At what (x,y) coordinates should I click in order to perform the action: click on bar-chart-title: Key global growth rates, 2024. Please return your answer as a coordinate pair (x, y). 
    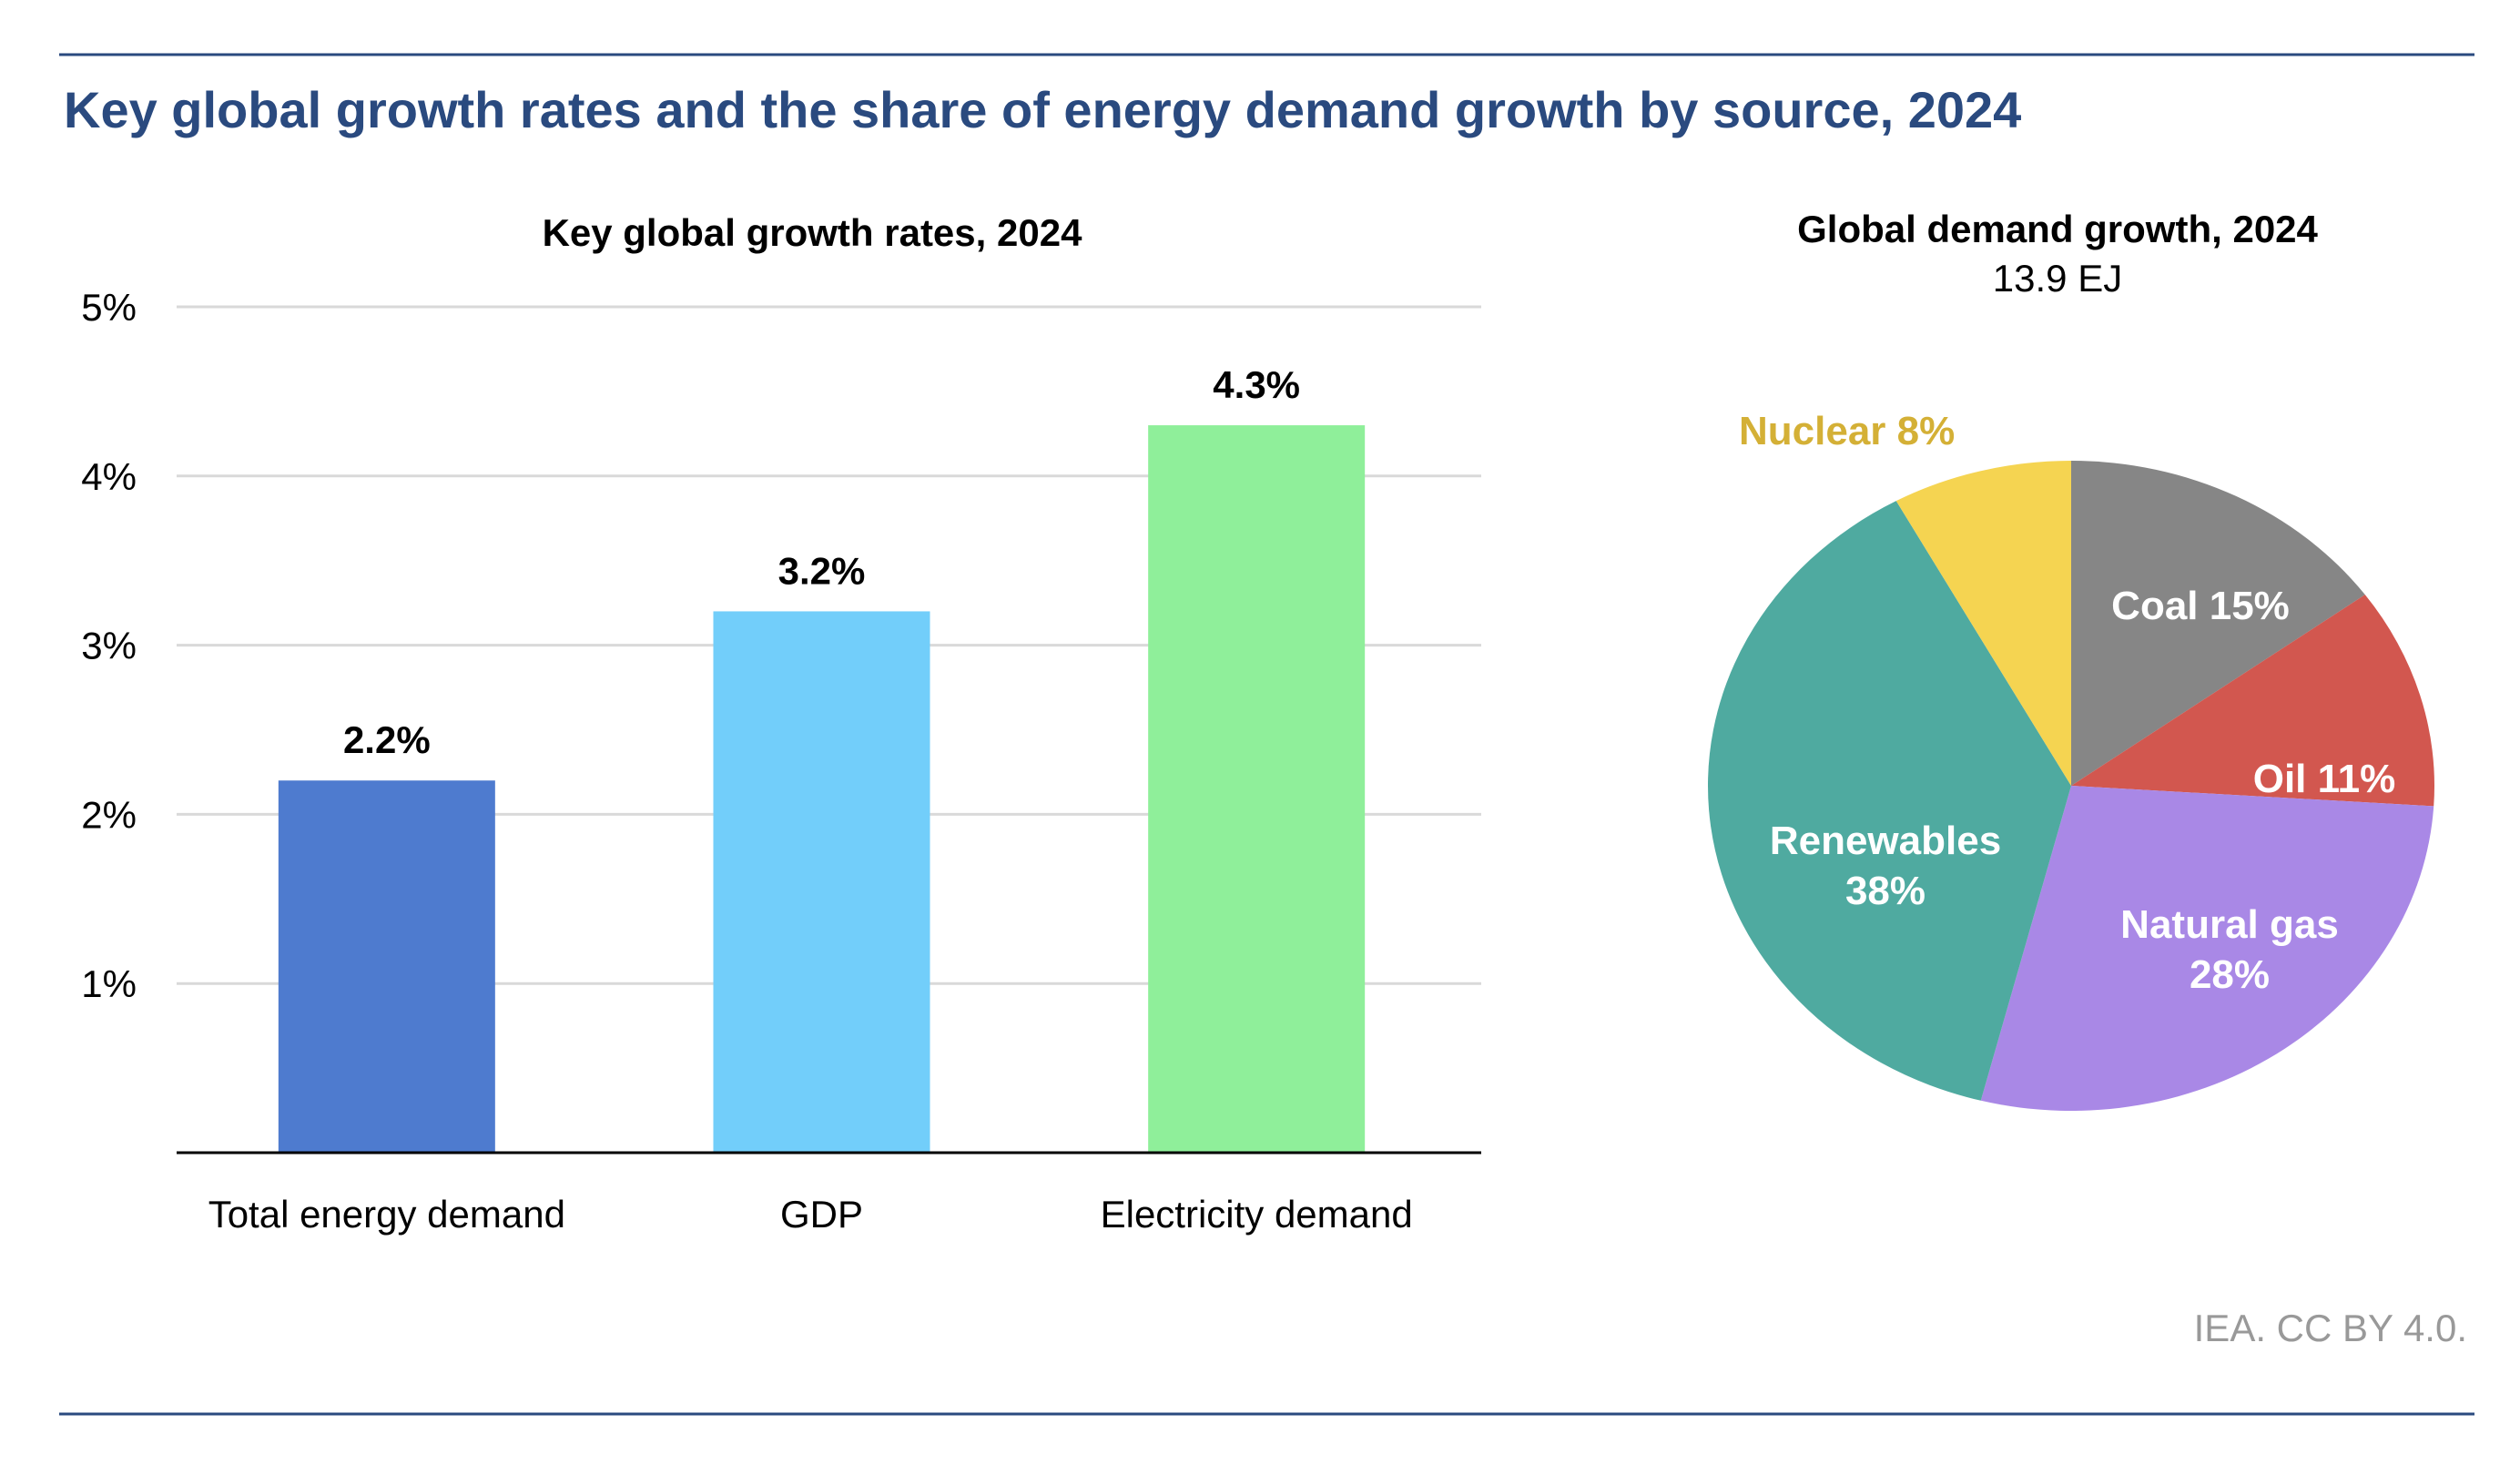
    Looking at the image, I should click on (813, 233).